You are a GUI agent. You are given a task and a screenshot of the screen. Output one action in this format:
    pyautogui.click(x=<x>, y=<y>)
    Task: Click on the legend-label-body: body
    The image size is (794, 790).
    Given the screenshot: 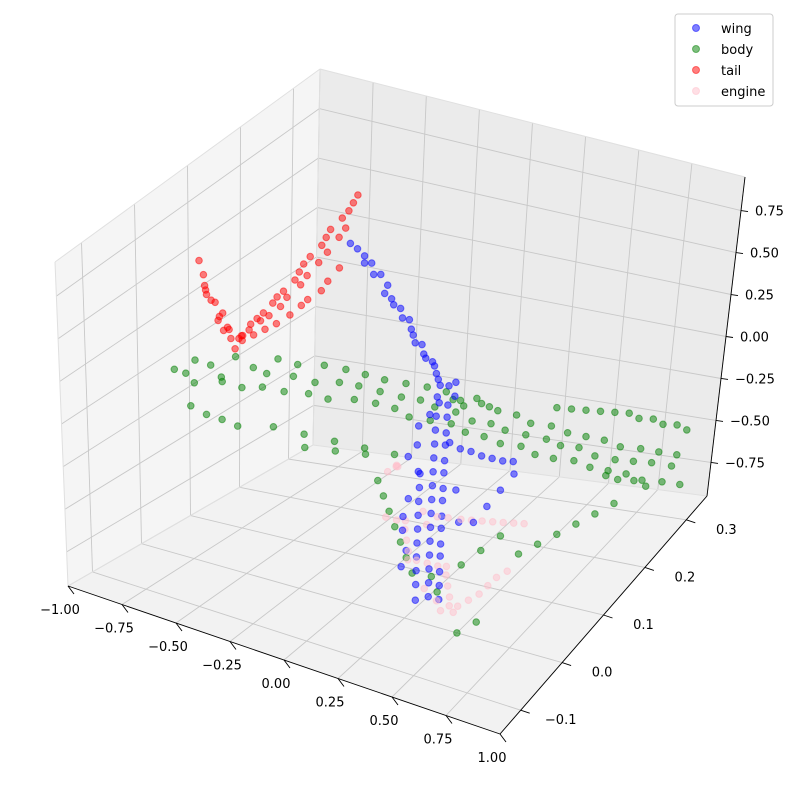 What is the action you would take?
    pyautogui.click(x=737, y=50)
    